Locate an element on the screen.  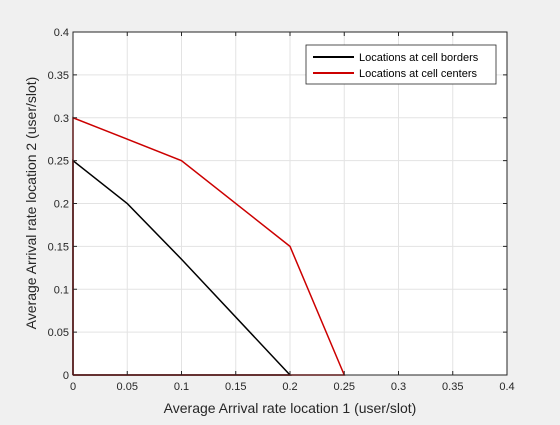
x-tick-label-6: 0.3 is located at coordinates (398, 387).